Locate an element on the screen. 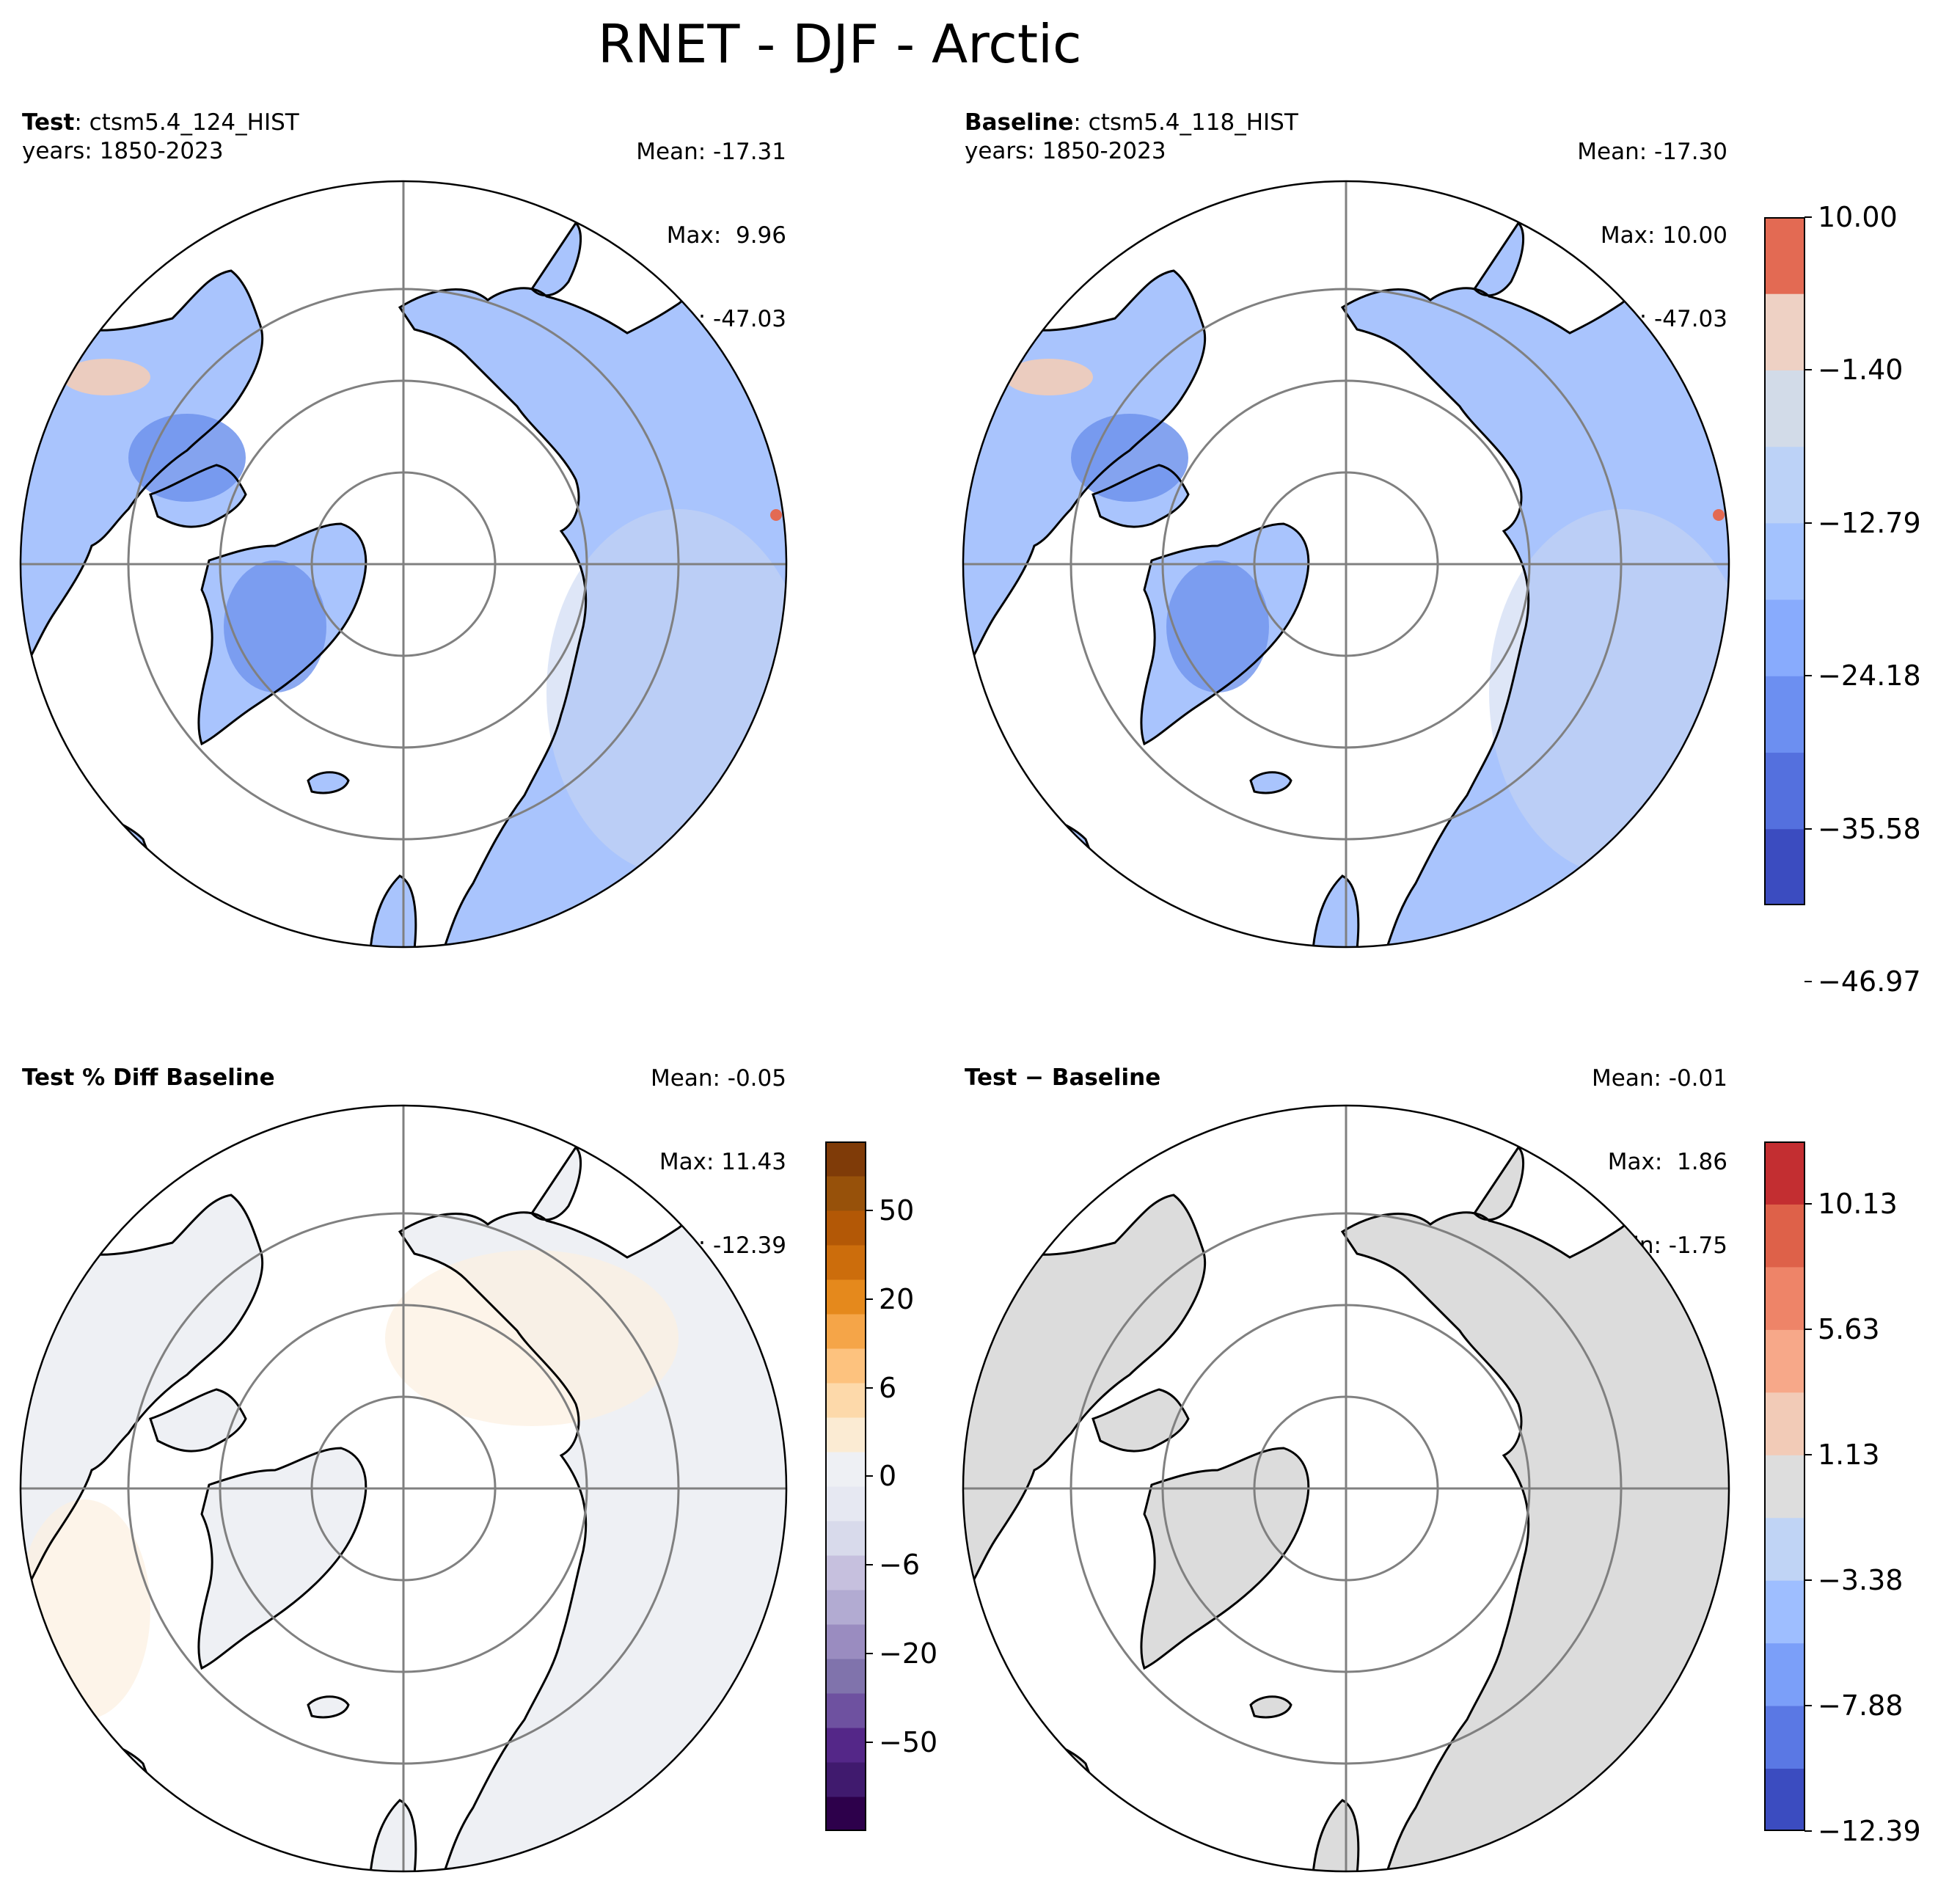 This screenshot has height=1889, width=1960. panel-label: Test is located at coordinates (48, 122).